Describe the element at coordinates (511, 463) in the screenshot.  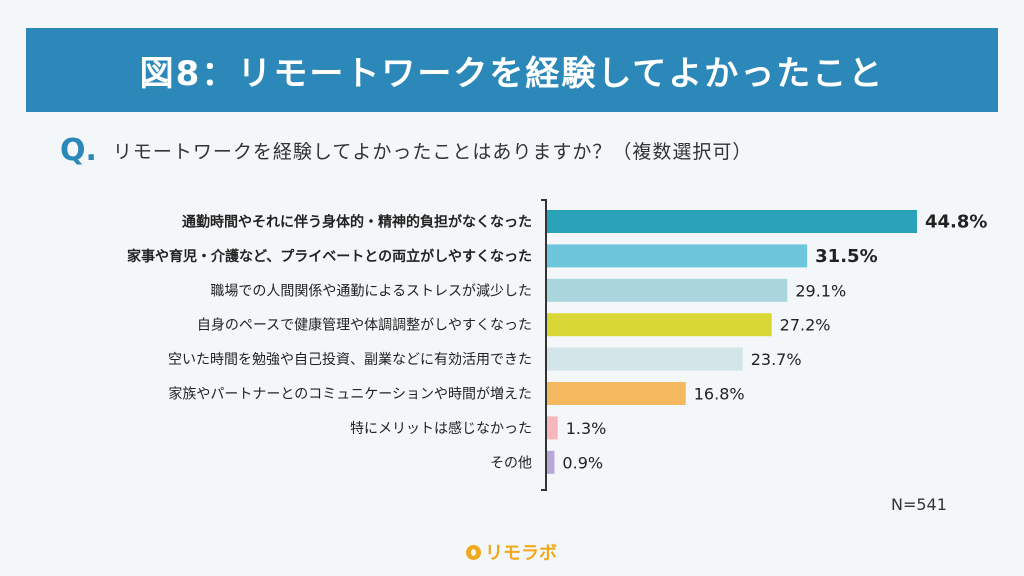
I see `category-label: その他` at that location.